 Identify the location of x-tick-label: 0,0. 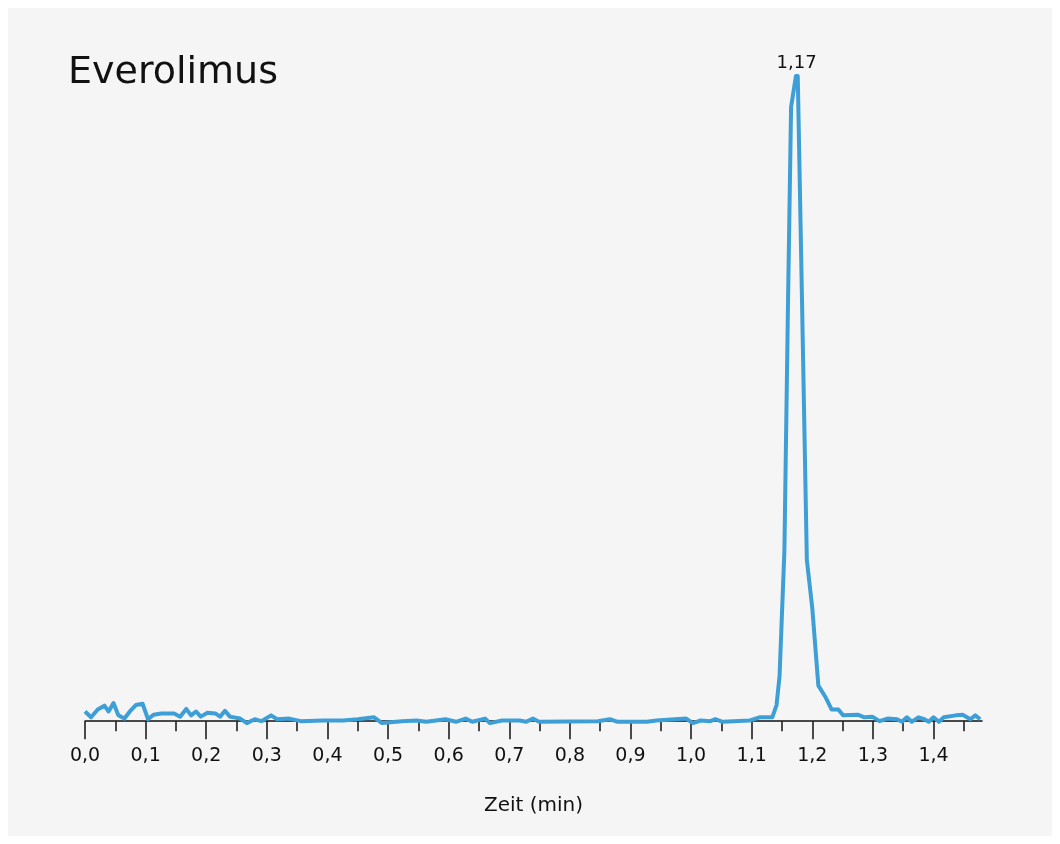
(85, 753).